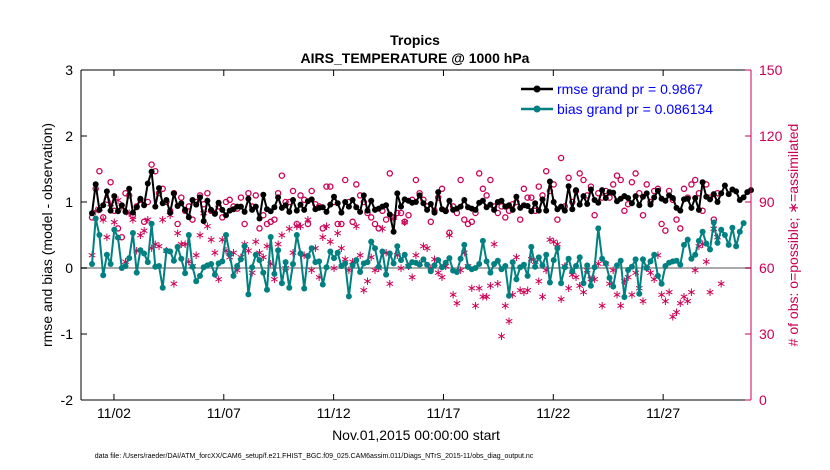 The height and width of the screenshot is (470, 830). I want to click on right-tick-label: 0, so click(763, 400).